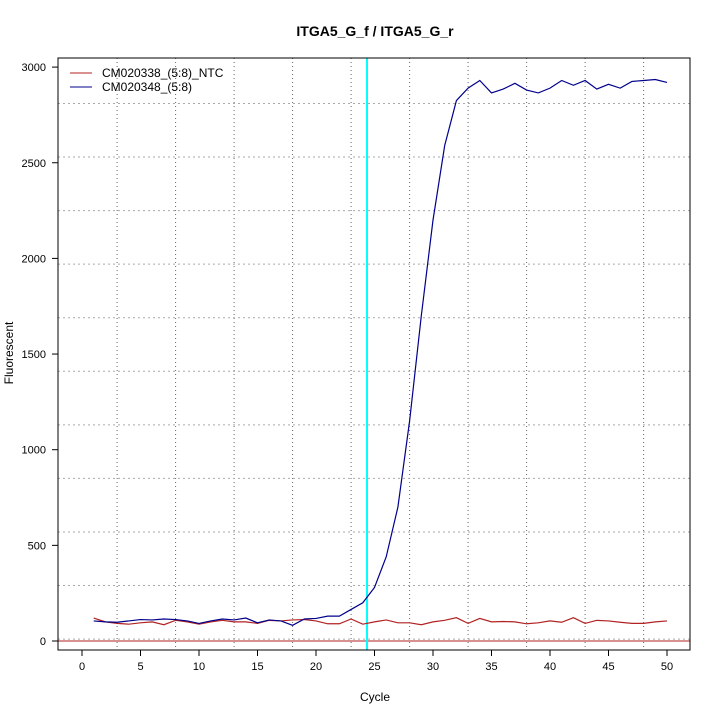  What do you see at coordinates (608, 667) in the screenshot?
I see `x-tick-label: 45` at bounding box center [608, 667].